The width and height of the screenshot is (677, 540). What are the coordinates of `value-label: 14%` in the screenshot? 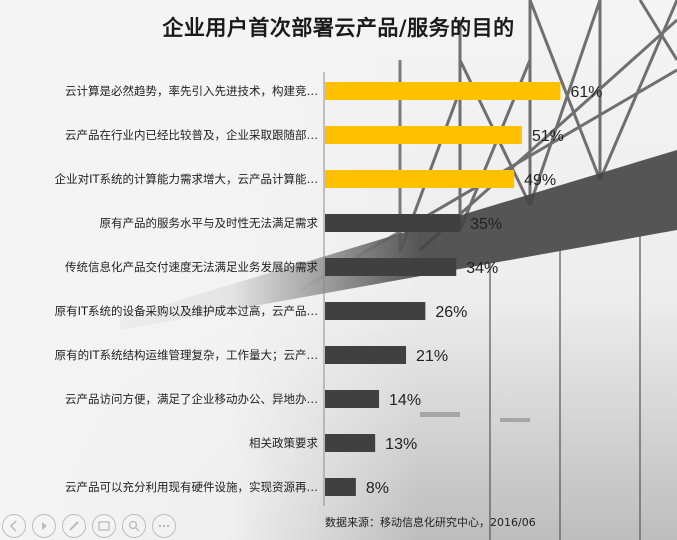 It's located at (405, 400).